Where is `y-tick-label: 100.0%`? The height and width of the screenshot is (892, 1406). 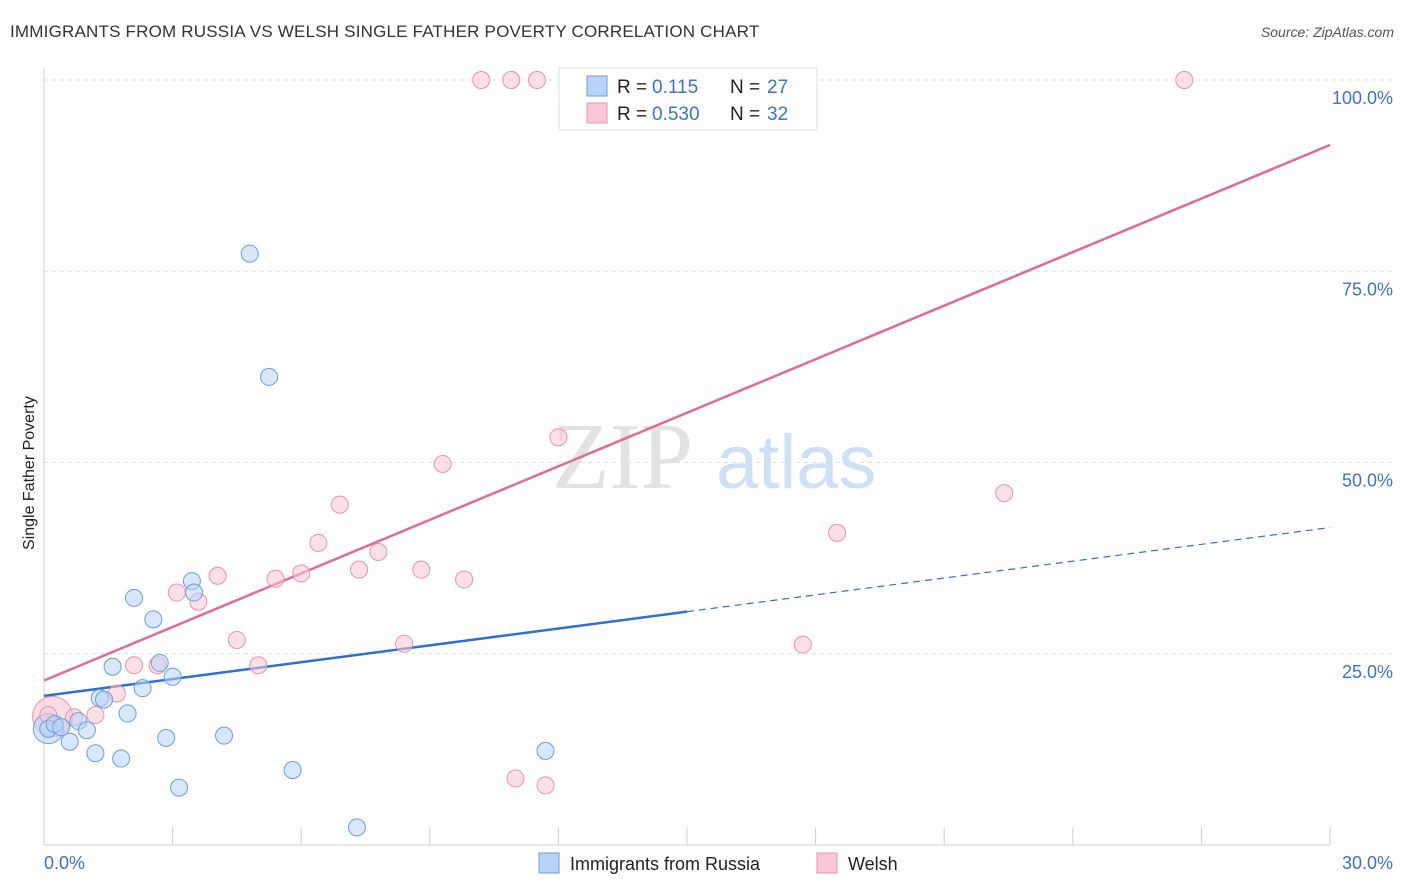 y-tick-label: 100.0% is located at coordinates (1362, 98).